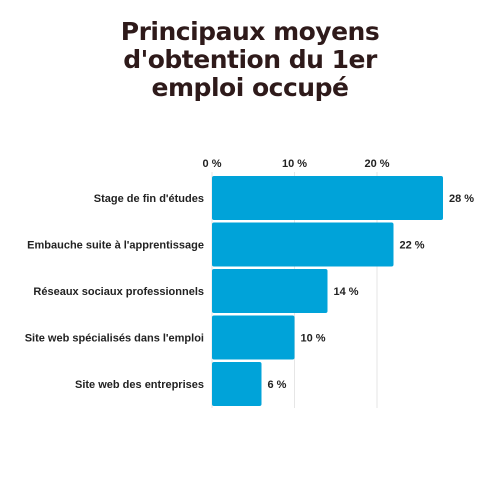 Image resolution: width=500 pixels, height=500 pixels. I want to click on category-label: Réseaux sociaux professionnels, so click(118, 292).